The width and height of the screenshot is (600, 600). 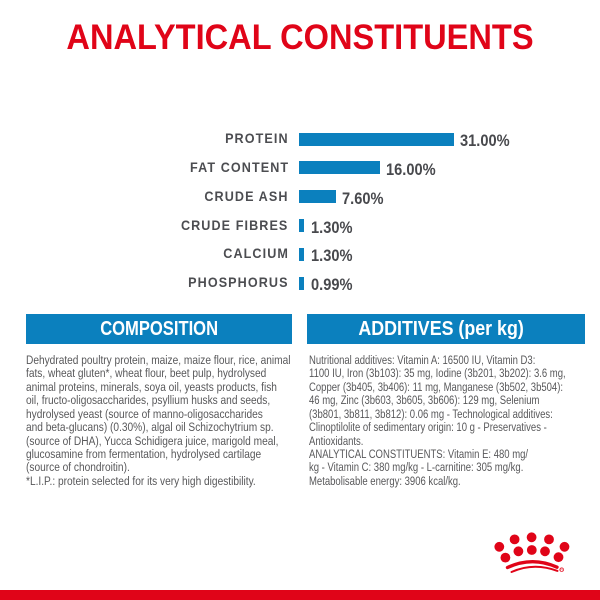 I want to click on svg-text: R, so click(x=561, y=570).